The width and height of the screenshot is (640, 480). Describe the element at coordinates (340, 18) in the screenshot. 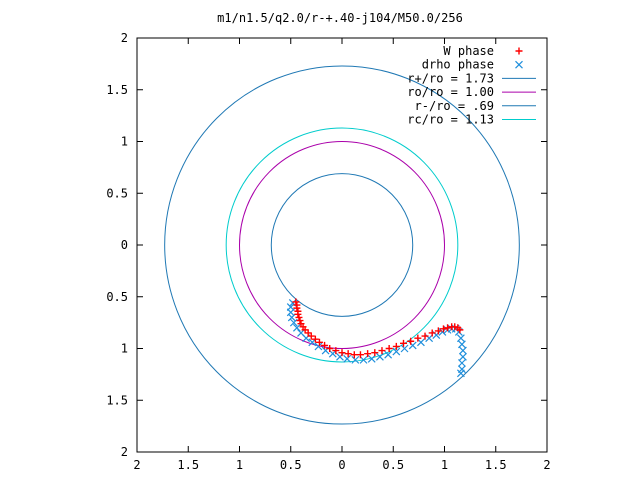

I see `chart-title: m1/n1.5/q2.0/r-+.40-j104/M50.0/256` at that location.